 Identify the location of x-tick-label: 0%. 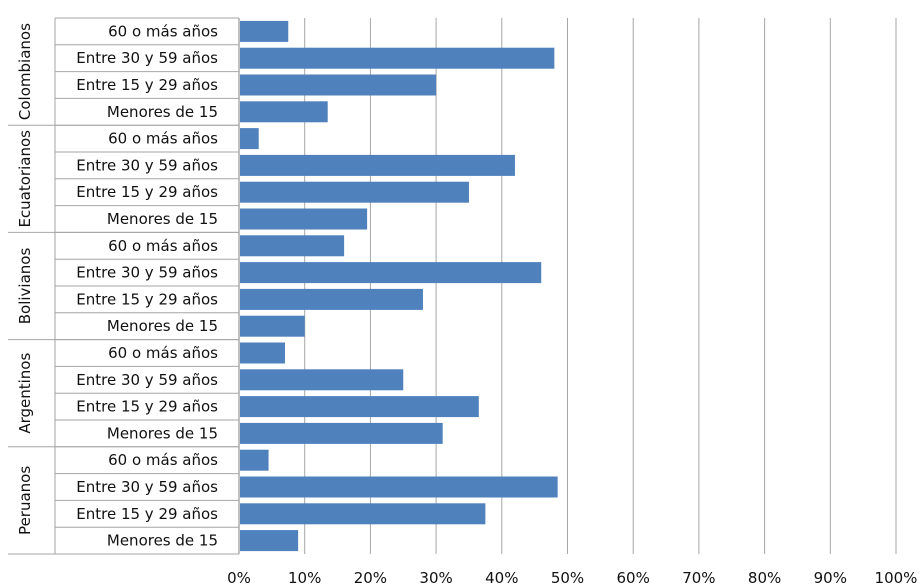
(239, 578).